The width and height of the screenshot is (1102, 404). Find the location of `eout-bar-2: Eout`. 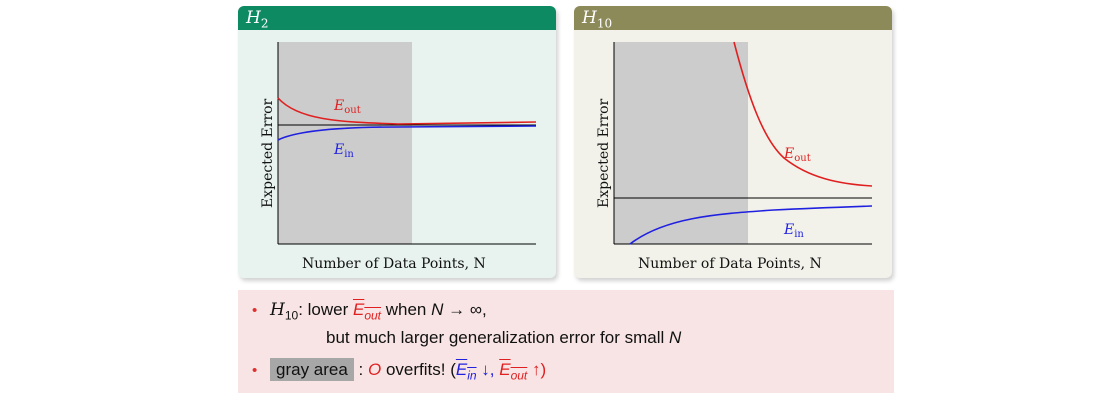

eout-bar-2: Eout is located at coordinates (513, 371).